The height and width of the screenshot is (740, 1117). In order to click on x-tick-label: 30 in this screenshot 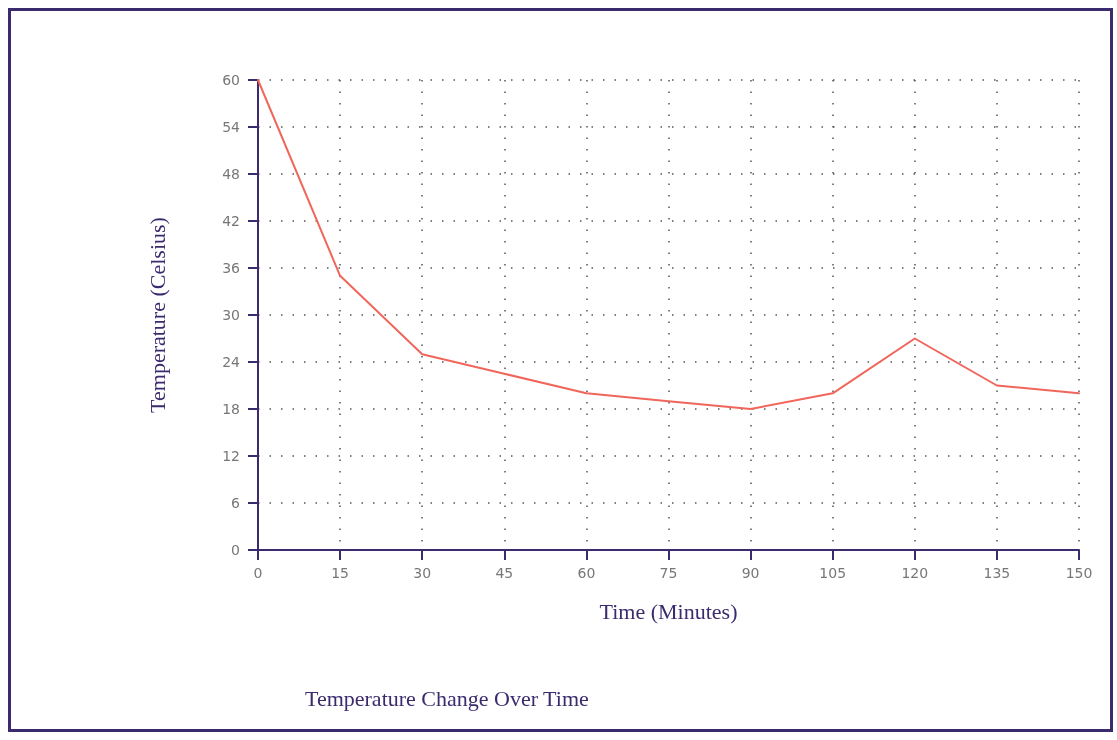, I will do `click(422, 573)`.